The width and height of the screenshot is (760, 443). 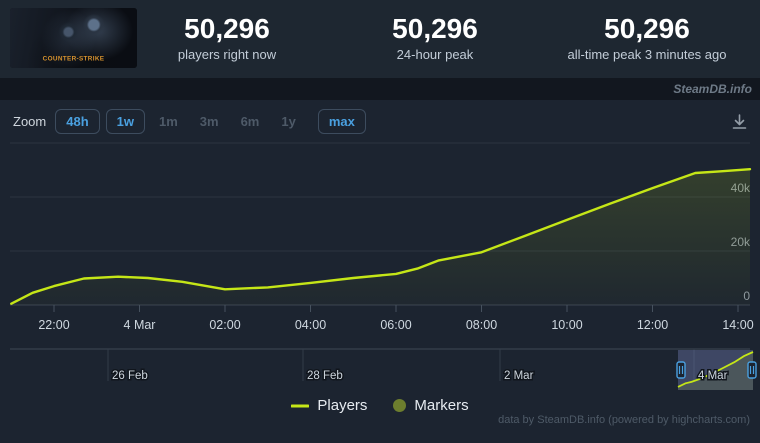 What do you see at coordinates (73, 58) in the screenshot?
I see `game-logo-text: COUNTER-STRIKE` at bounding box center [73, 58].